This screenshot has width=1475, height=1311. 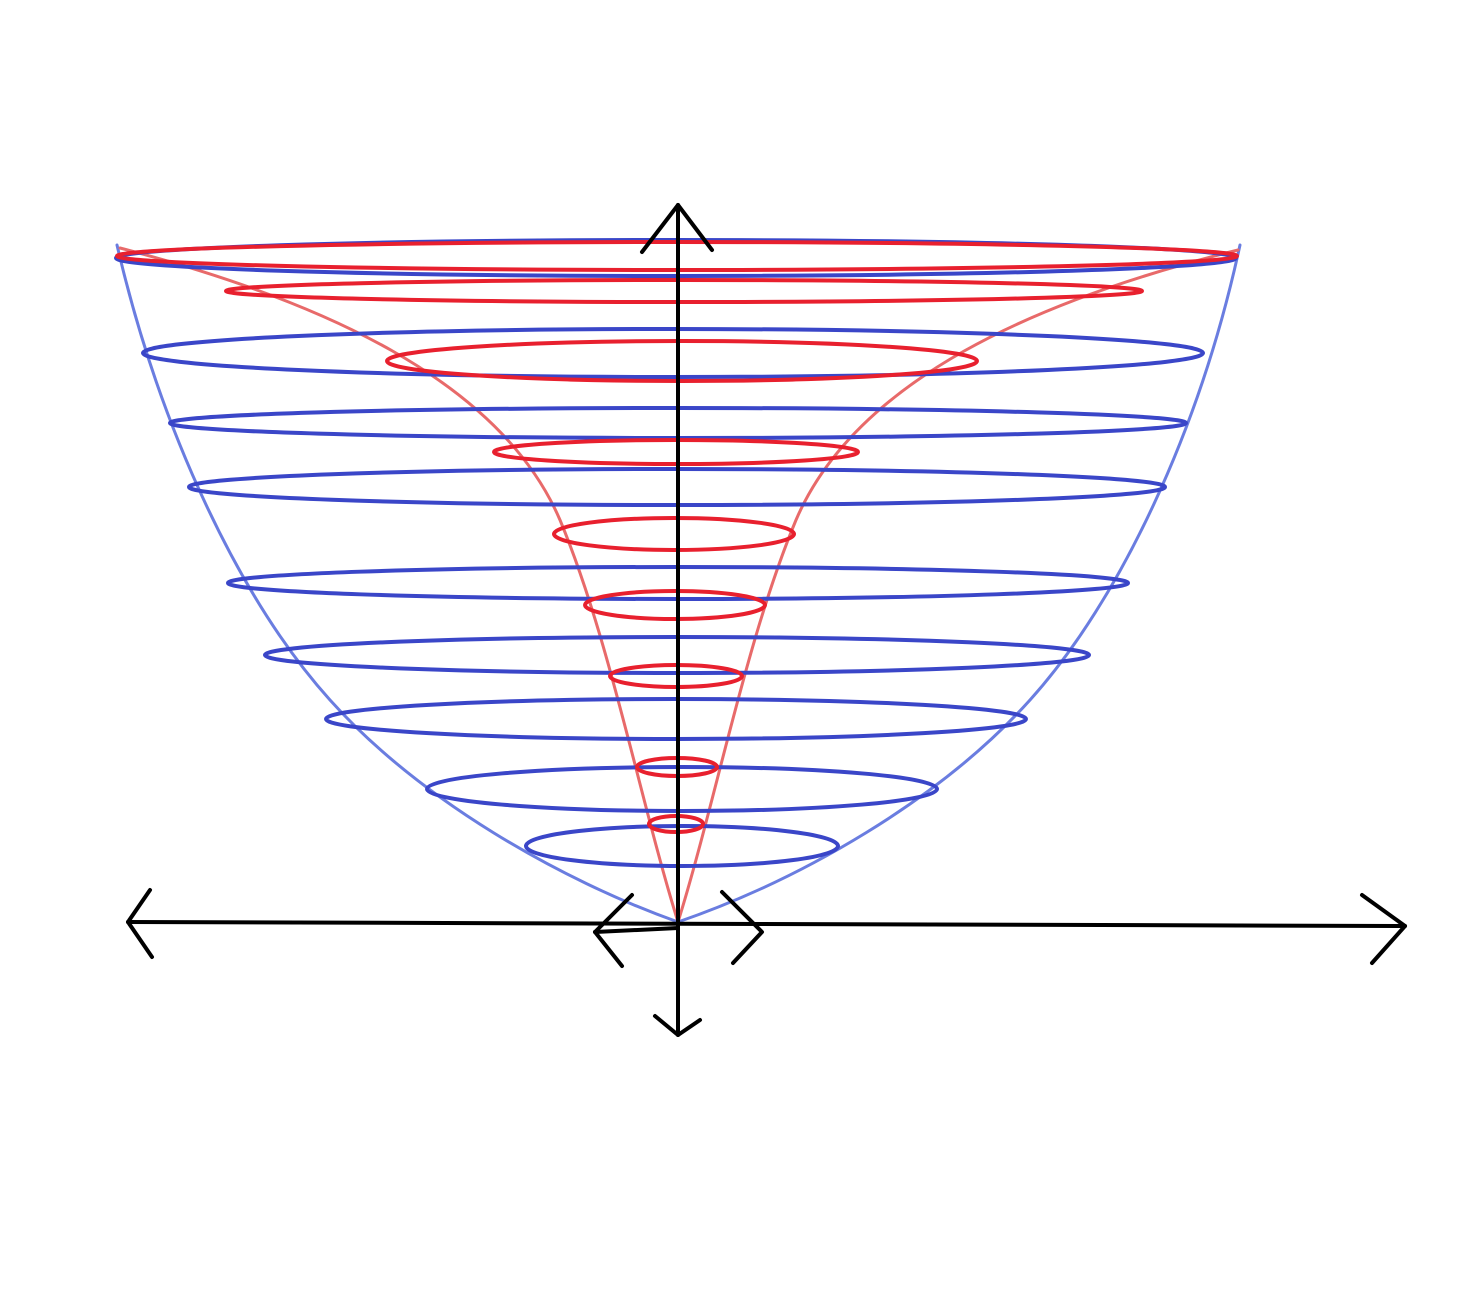 What do you see at coordinates (677, 1025) in the screenshot?
I see `y-axis-bottom-arrow` at bounding box center [677, 1025].